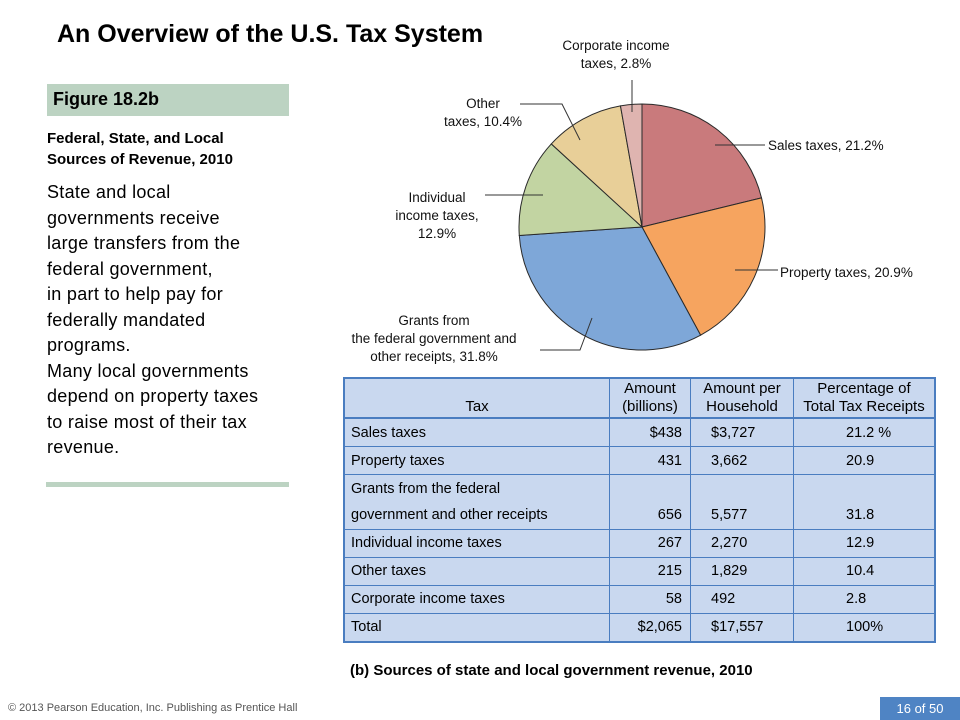 This screenshot has width=960, height=720. Describe the element at coordinates (168, 100) in the screenshot. I see `figure-label: Figure 18.2b` at that location.